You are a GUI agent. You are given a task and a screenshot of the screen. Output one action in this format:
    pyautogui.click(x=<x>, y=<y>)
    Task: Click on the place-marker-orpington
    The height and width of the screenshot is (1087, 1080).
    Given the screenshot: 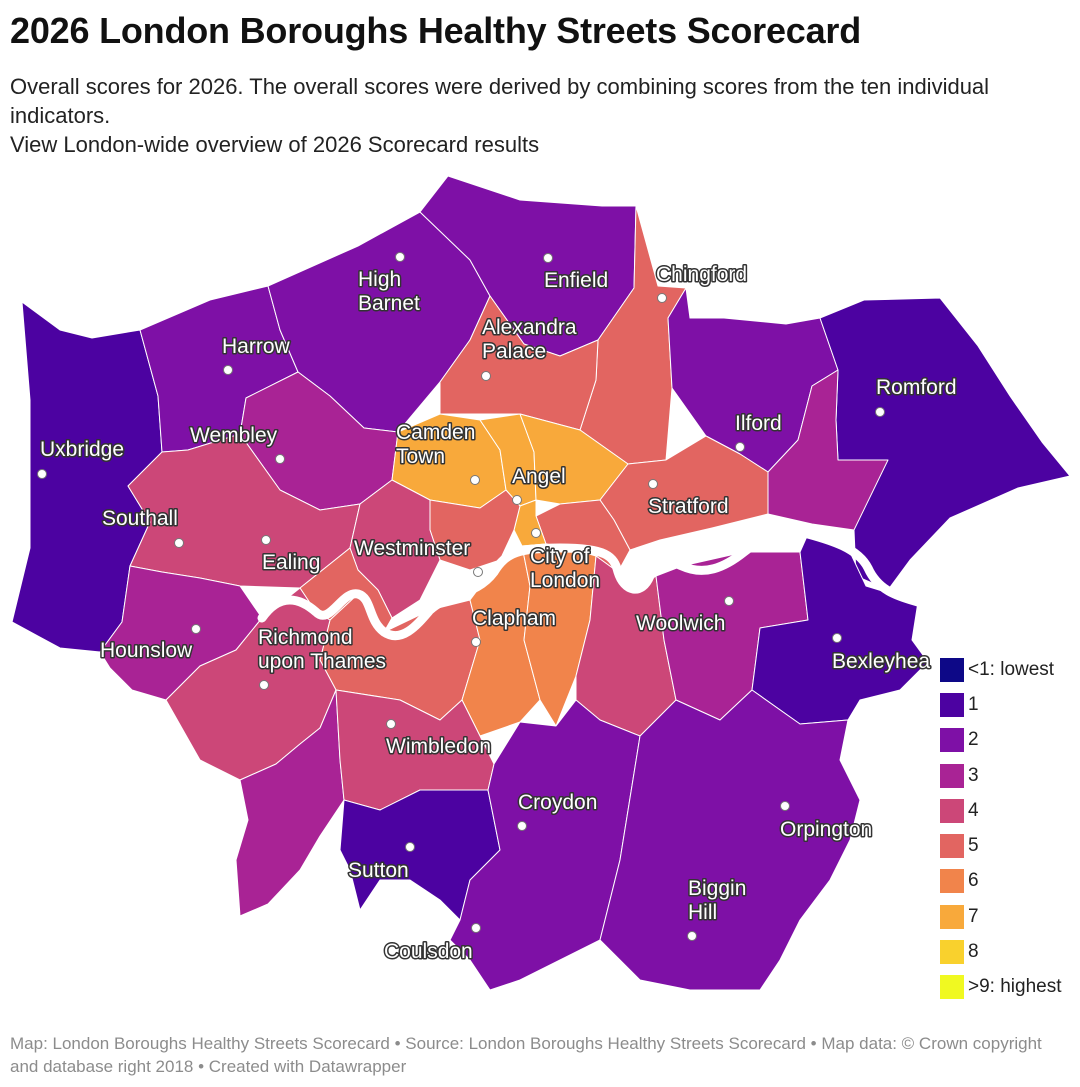 What is the action you would take?
    pyautogui.click(x=785, y=806)
    